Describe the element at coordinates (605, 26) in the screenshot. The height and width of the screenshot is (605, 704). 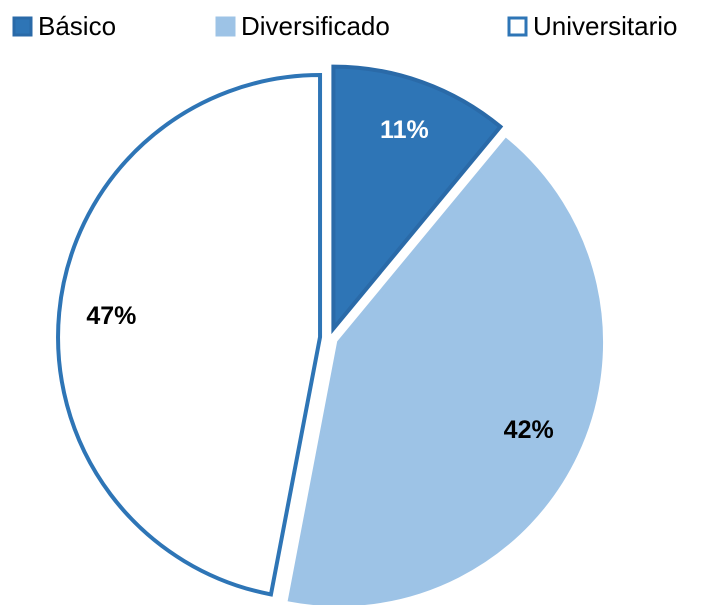
I see `legend-label: Universitario` at that location.